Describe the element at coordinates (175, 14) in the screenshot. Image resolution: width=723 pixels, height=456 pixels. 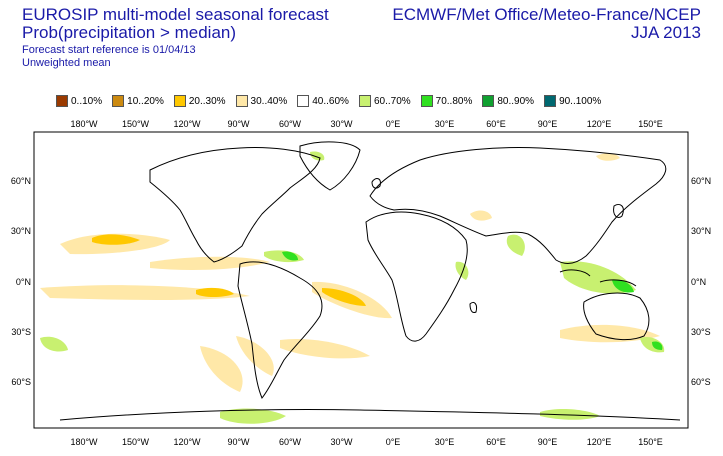
I see `map-title: EUROSIP multi-model seasonal forecast` at that location.